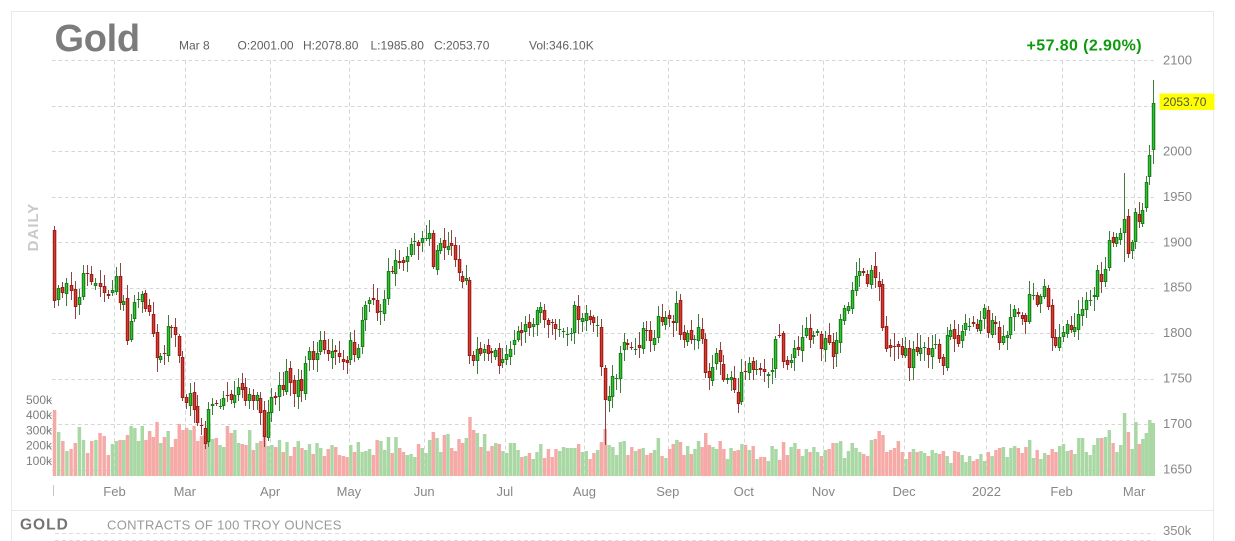 This screenshot has width=1235, height=541. What do you see at coordinates (462, 45) in the screenshot?
I see `svg-text: C:2053.70` at bounding box center [462, 45].